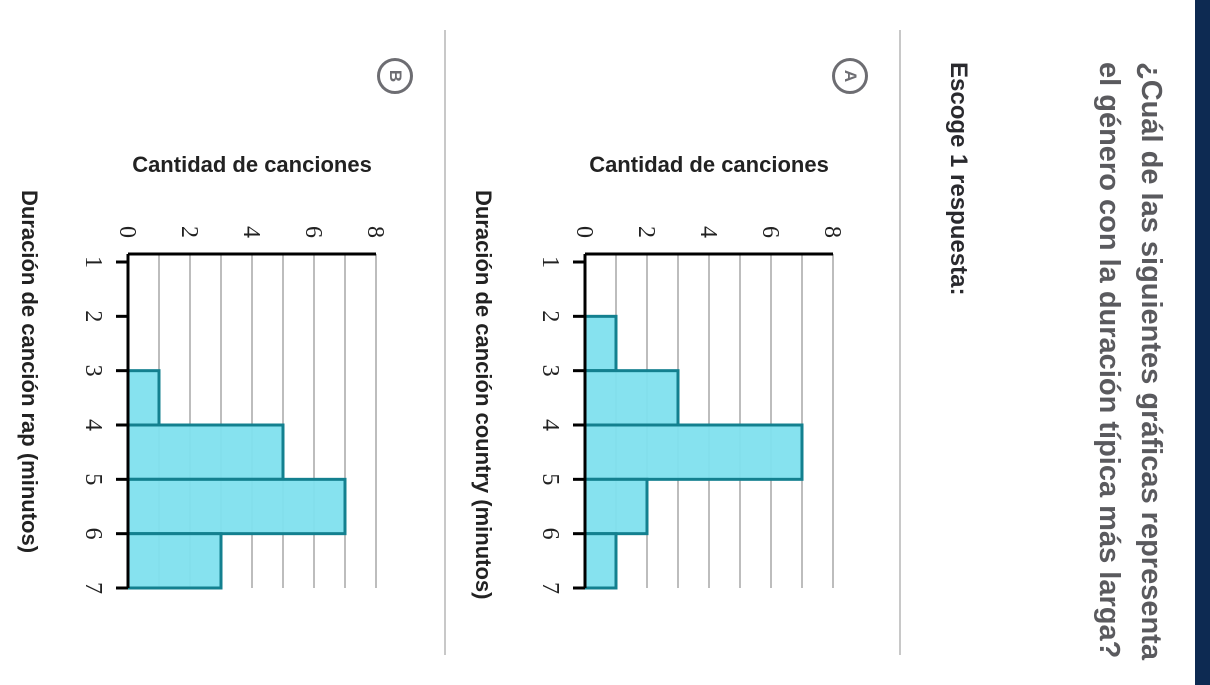 Image resolution: width=1210 pixels, height=685 pixels. I want to click on histogram-rap: 1 2 3 4 5 6 7 0 2 4 6 8, so click(234, 410).